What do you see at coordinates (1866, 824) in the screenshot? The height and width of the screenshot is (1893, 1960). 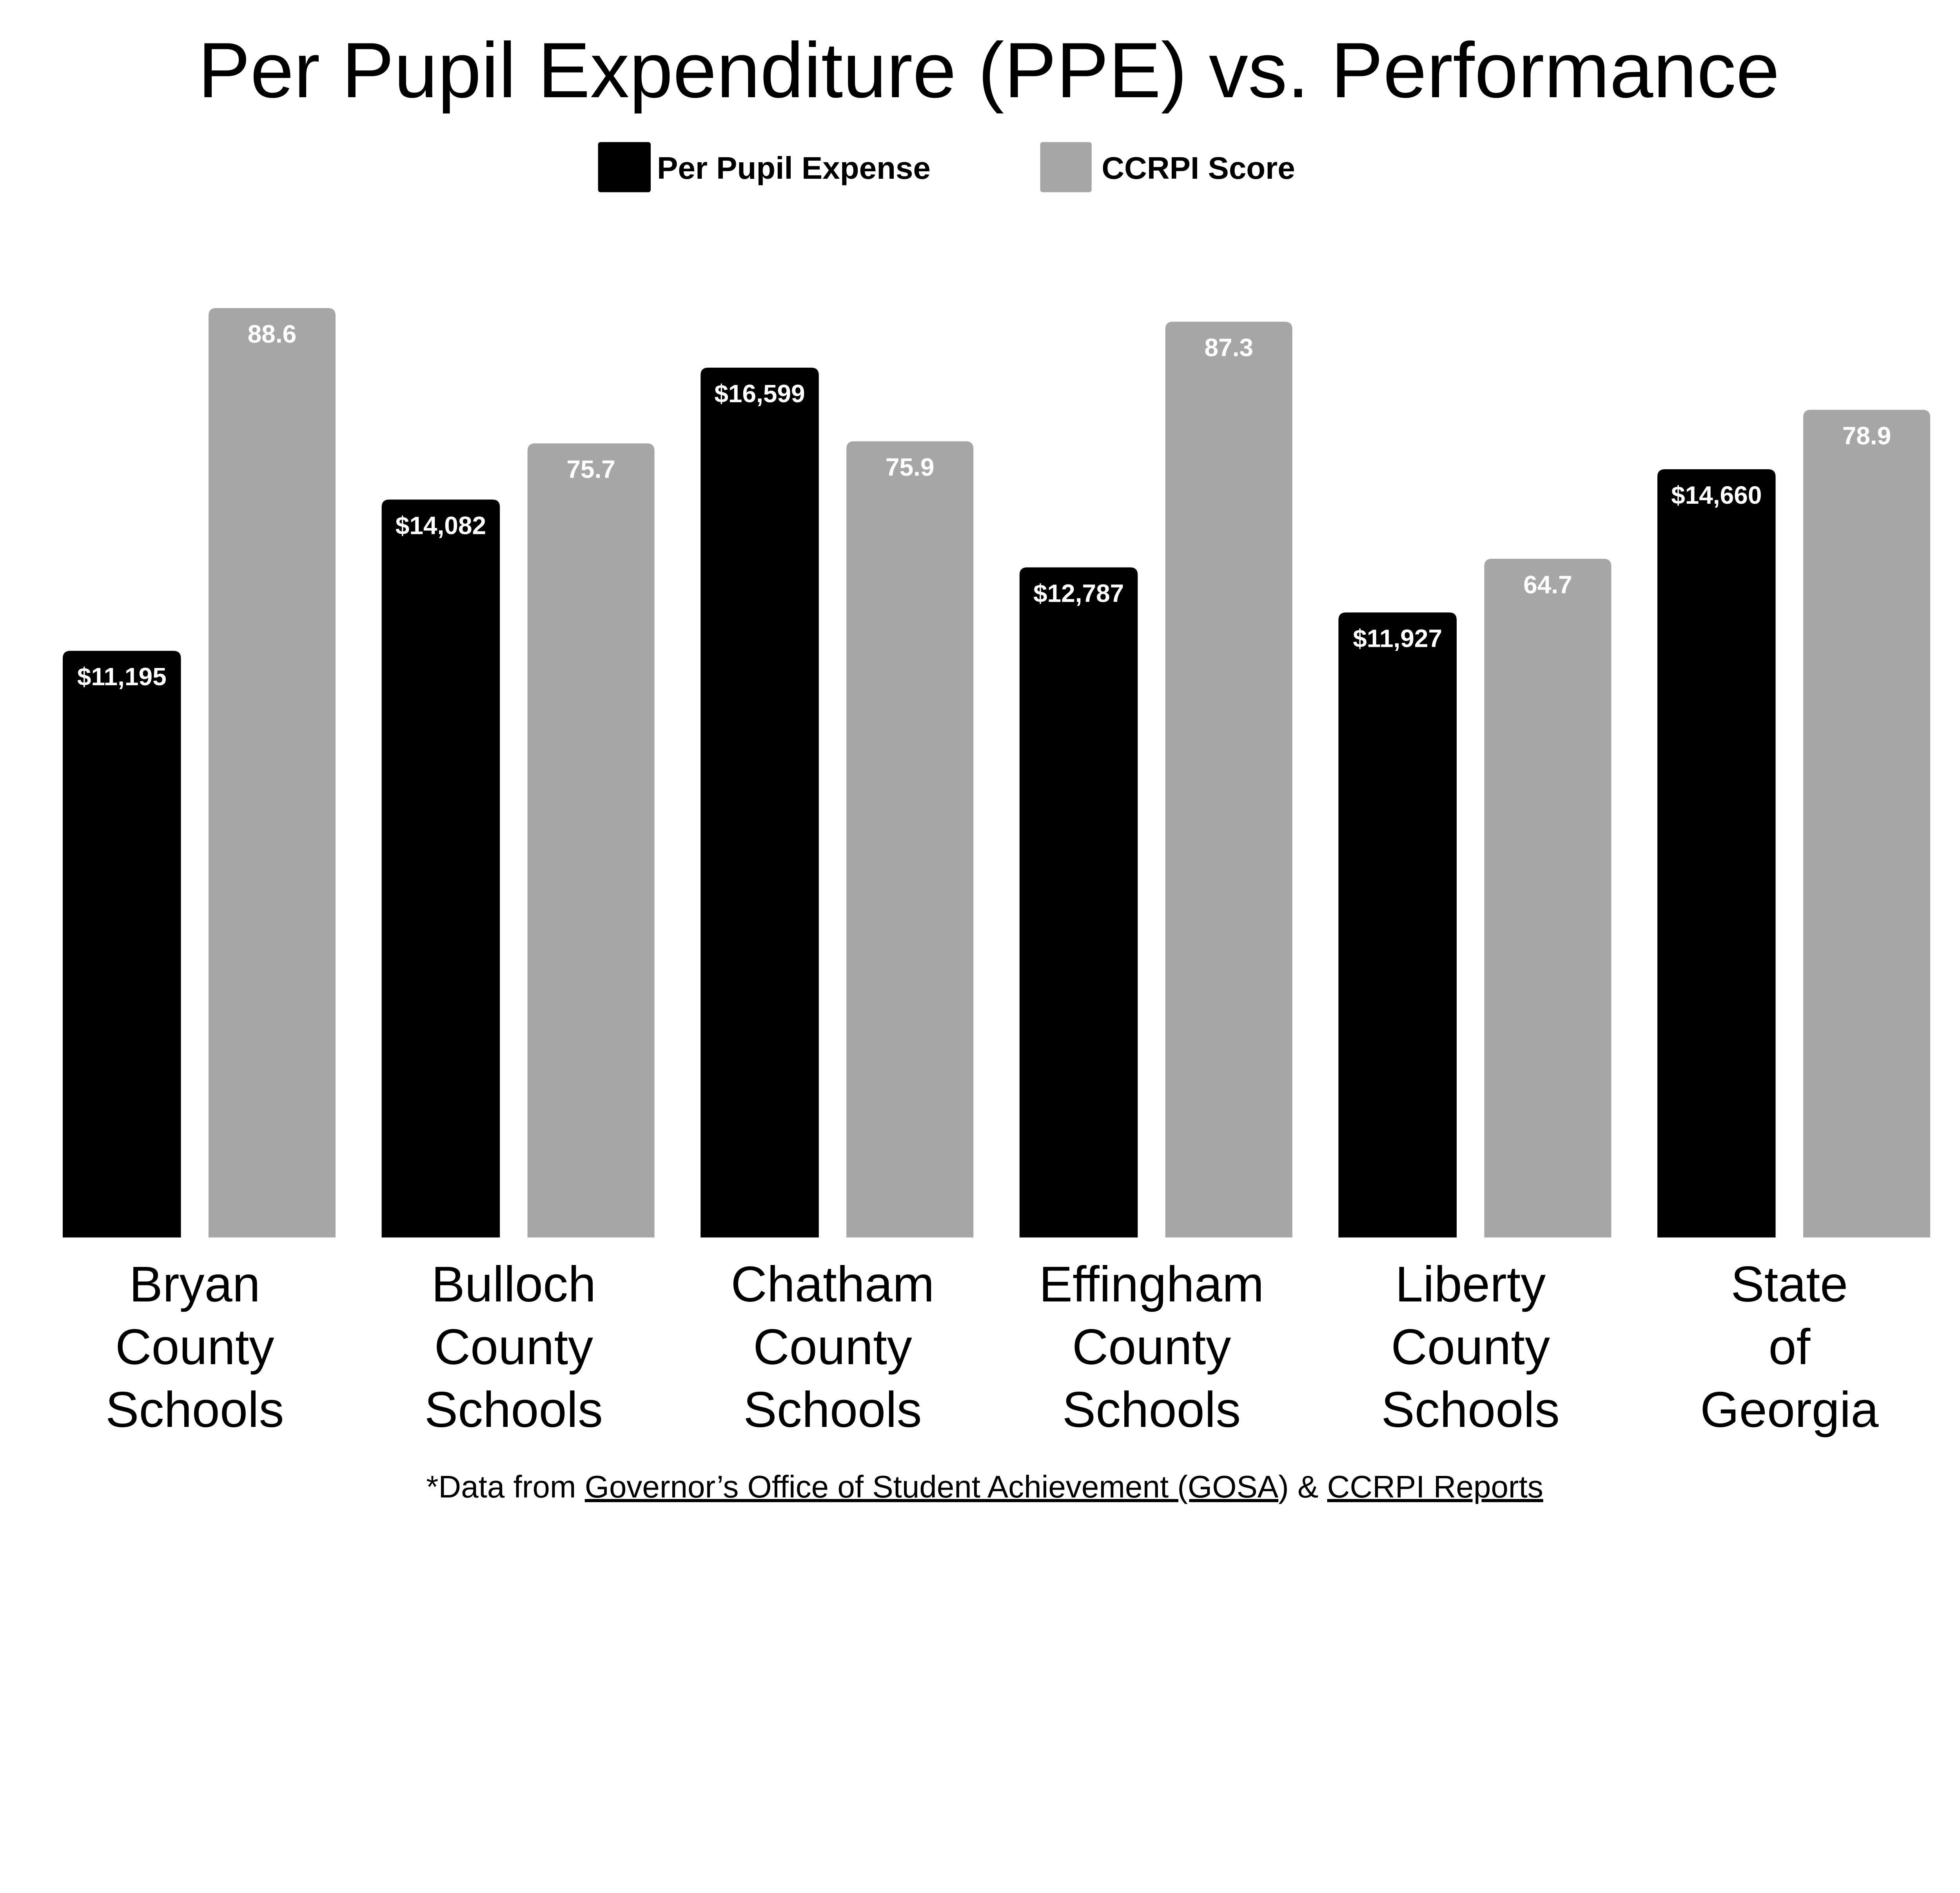 I see `bar-ccrpi-score-state-of-georgia` at bounding box center [1866, 824].